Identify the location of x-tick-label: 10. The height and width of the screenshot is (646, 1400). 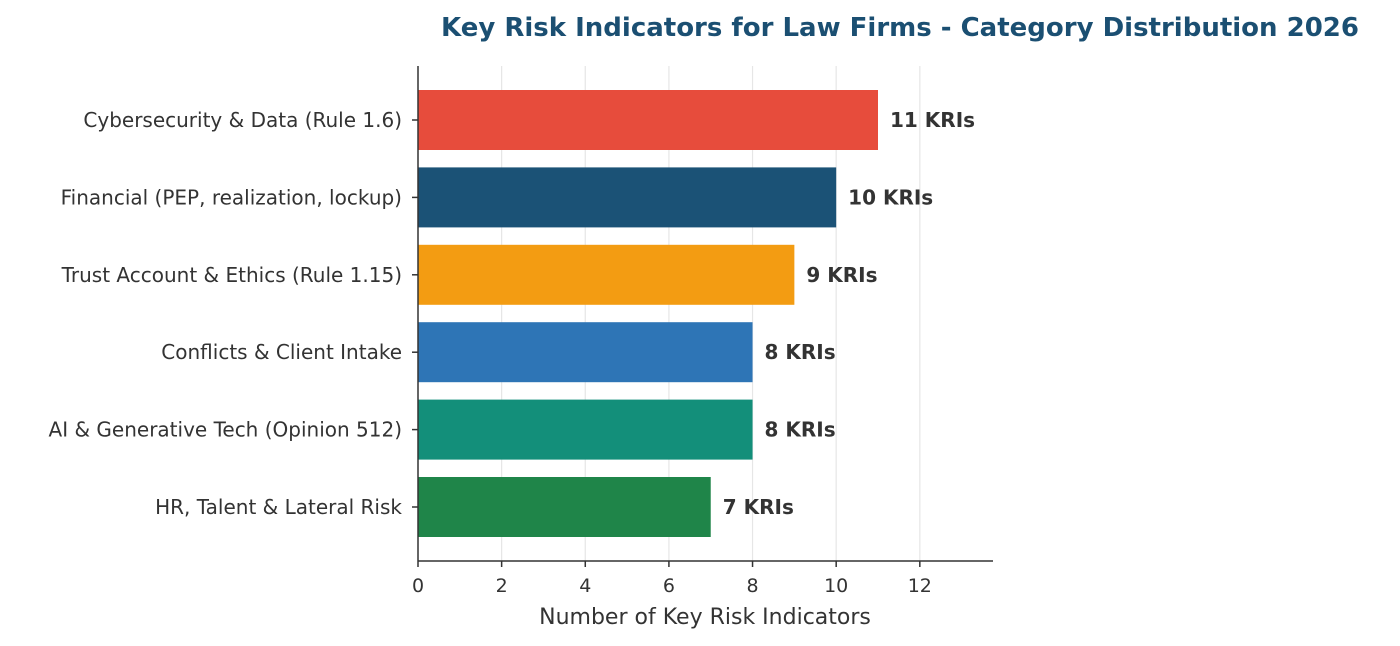
(836, 586).